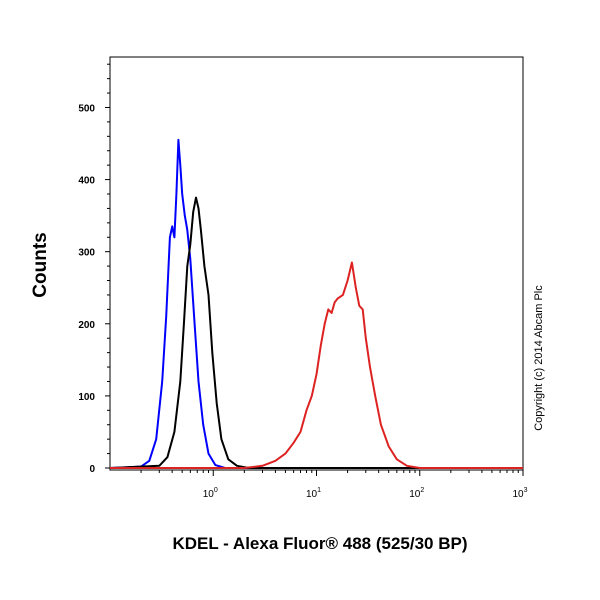 This screenshot has height=600, width=600. I want to click on y-axis: 0 100 200 300 400 500, so click(94, 269).